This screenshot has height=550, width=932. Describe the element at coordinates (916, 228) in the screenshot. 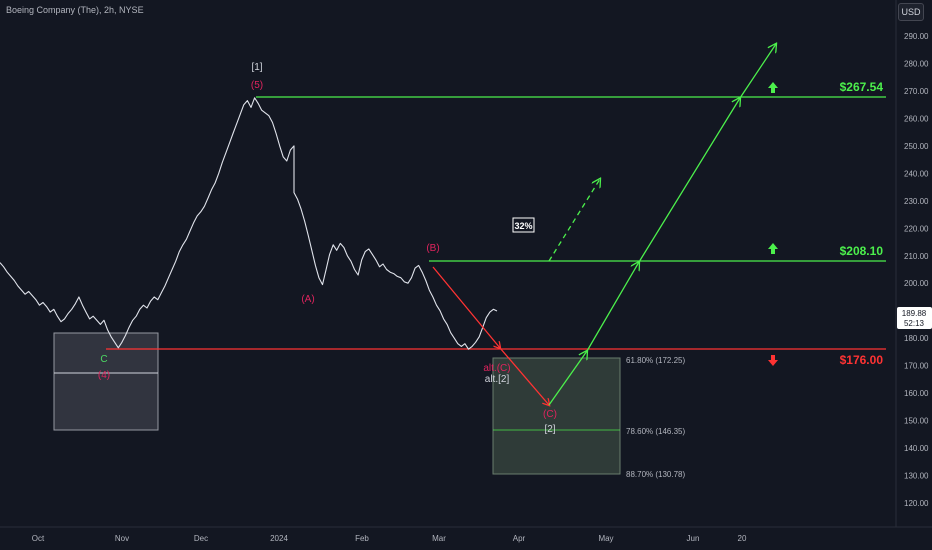

I see `y-tick-label: 220.00` at that location.